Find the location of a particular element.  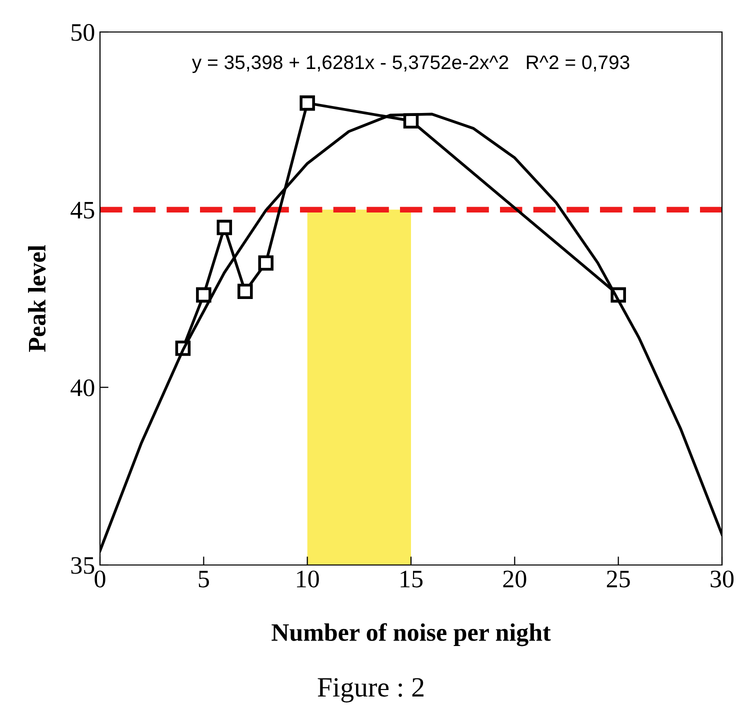

x-tick-label: 5 is located at coordinates (203, 579).